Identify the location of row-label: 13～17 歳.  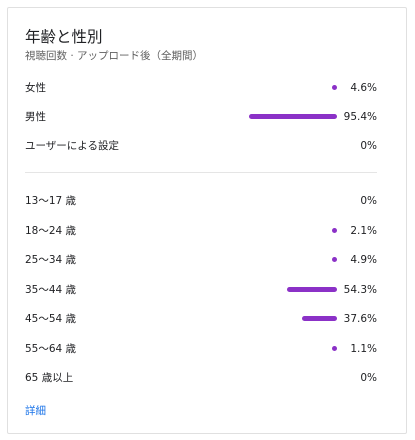
(51, 201).